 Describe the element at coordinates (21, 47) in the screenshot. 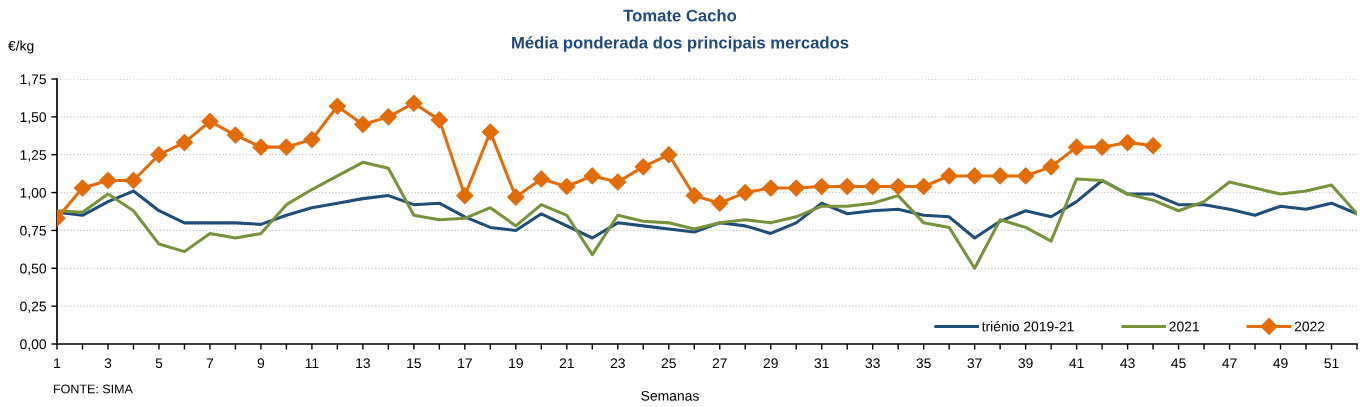

I see `y-axis-title: €/kg` at that location.